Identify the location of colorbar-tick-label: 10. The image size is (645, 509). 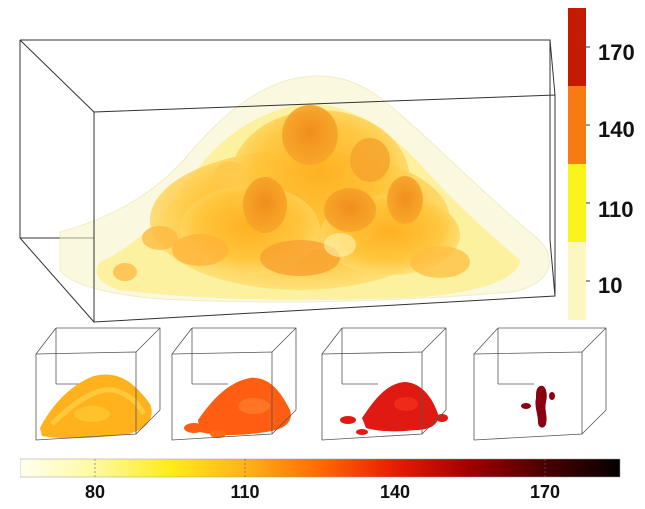
(610, 285).